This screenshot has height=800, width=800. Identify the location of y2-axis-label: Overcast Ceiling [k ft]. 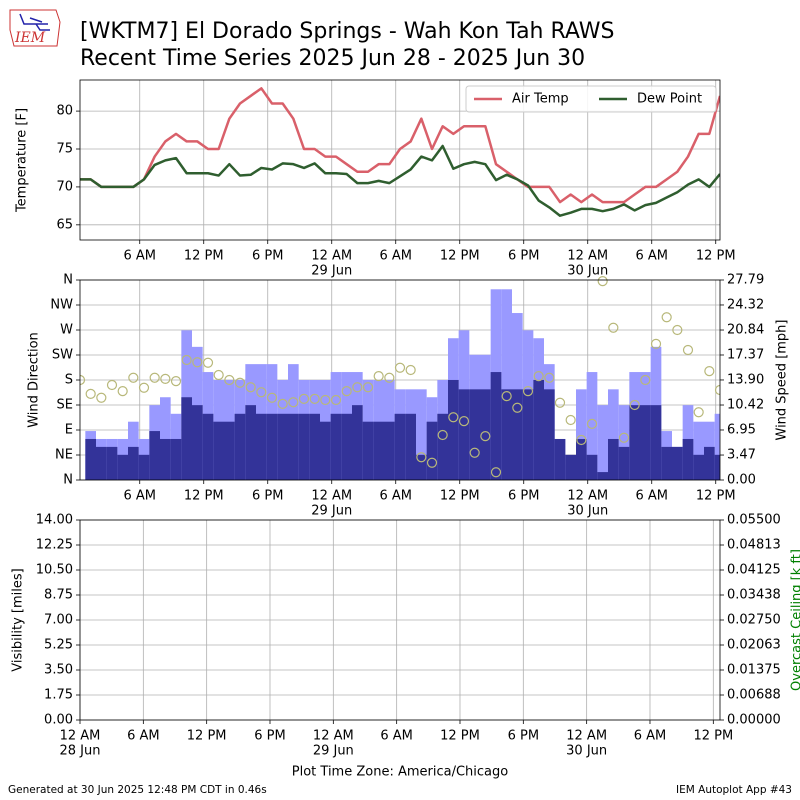
(795, 620).